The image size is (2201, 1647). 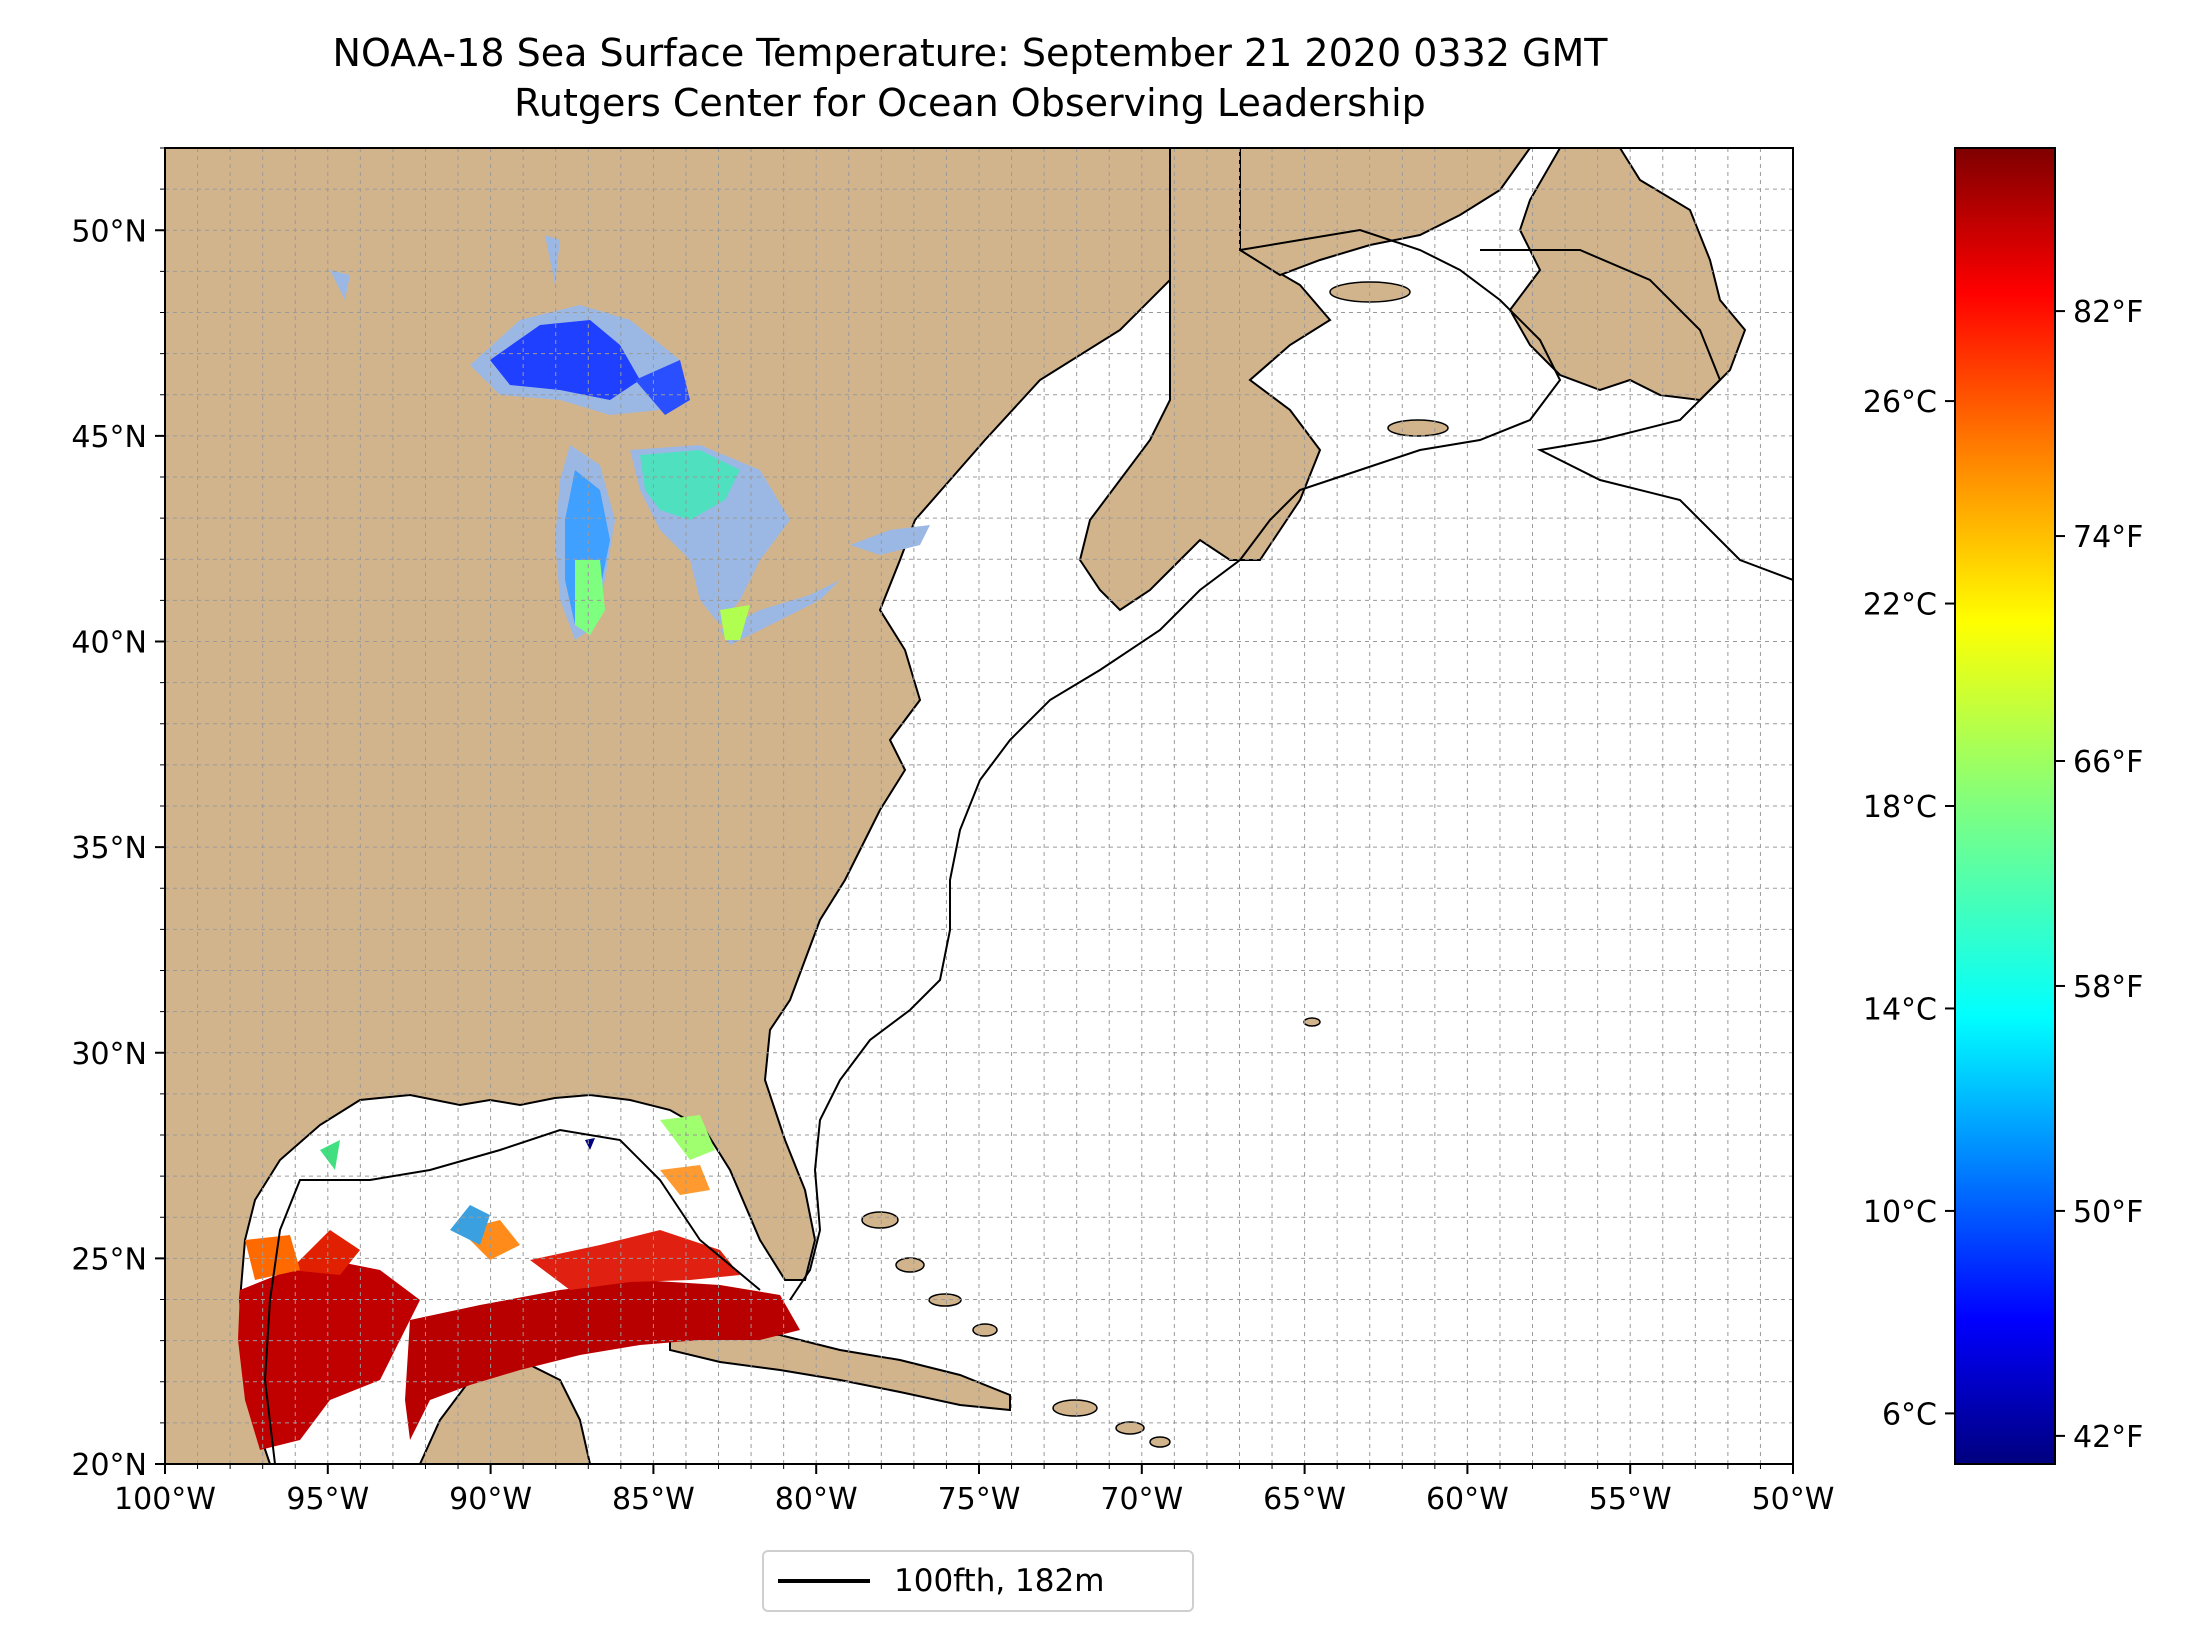 What do you see at coordinates (1141, 1499) in the screenshot?
I see `lon-tick-label: 70°W` at bounding box center [1141, 1499].